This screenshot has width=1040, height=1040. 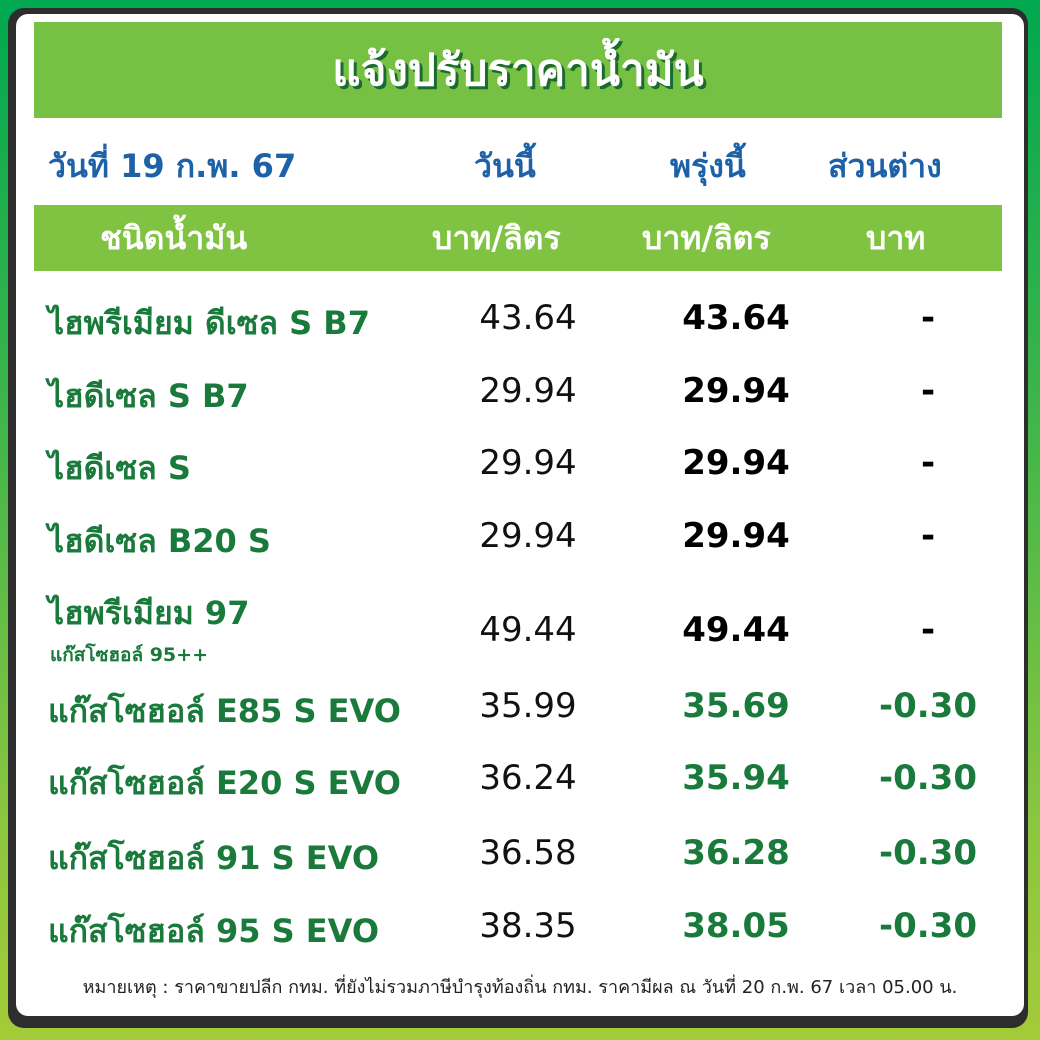 I want to click on fuel-name: ไฮดีเซล B20 S, so click(x=159, y=541).